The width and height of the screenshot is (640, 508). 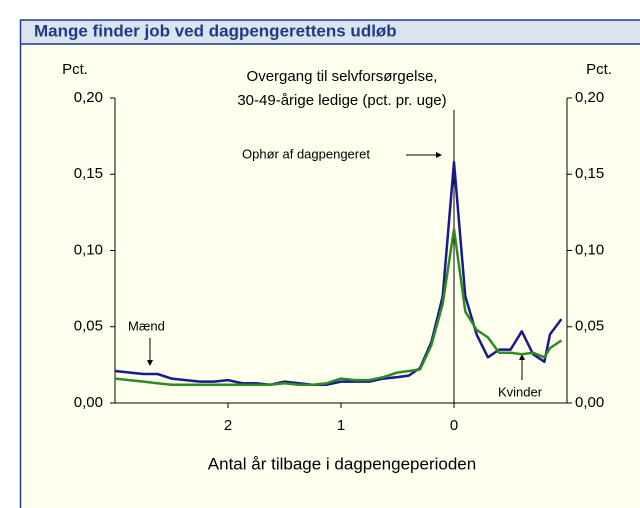 What do you see at coordinates (88, 249) in the screenshot?
I see `y-tick-label: 0,10` at bounding box center [88, 249].